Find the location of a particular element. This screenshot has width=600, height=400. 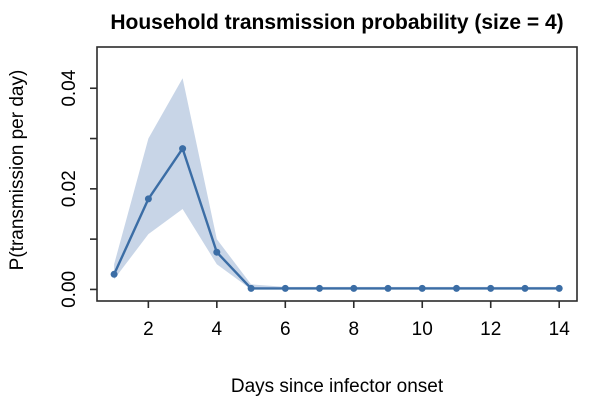

x-tick-label: 12 is located at coordinates (490, 329).